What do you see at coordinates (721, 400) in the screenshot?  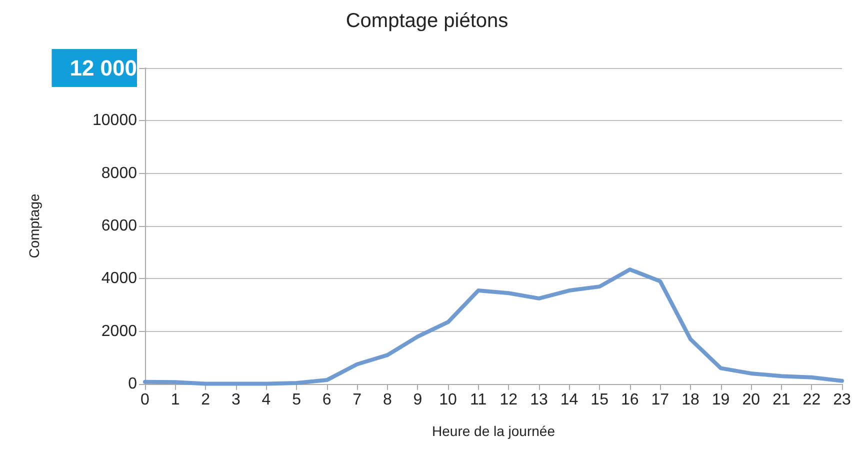 I see `x-tick-label: 19` at bounding box center [721, 400].